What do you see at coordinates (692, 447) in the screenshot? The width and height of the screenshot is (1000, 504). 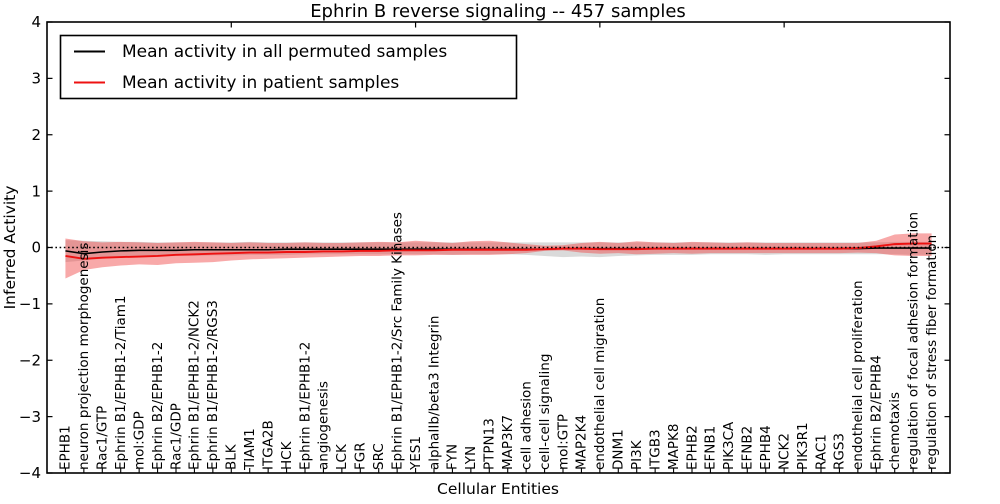 I see `x-category-label: EPHB2` at bounding box center [692, 447].